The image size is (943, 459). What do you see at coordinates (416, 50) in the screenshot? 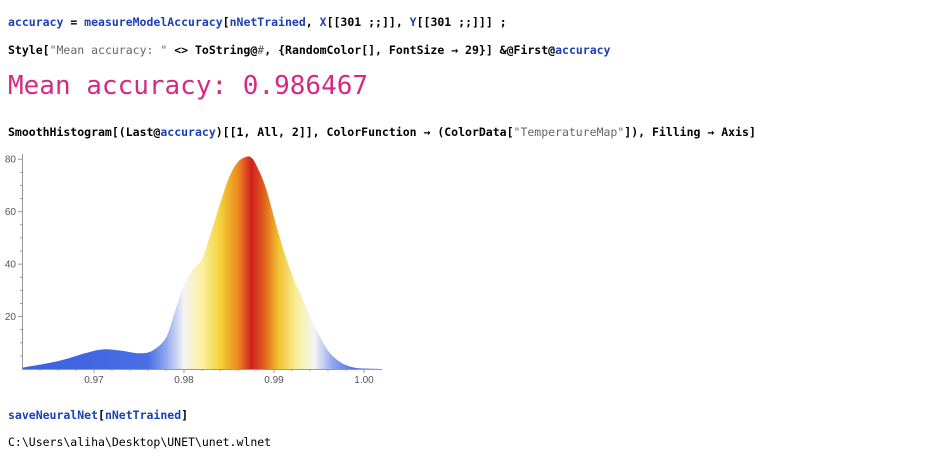
I see `font-size-option: FontSize` at bounding box center [416, 50].